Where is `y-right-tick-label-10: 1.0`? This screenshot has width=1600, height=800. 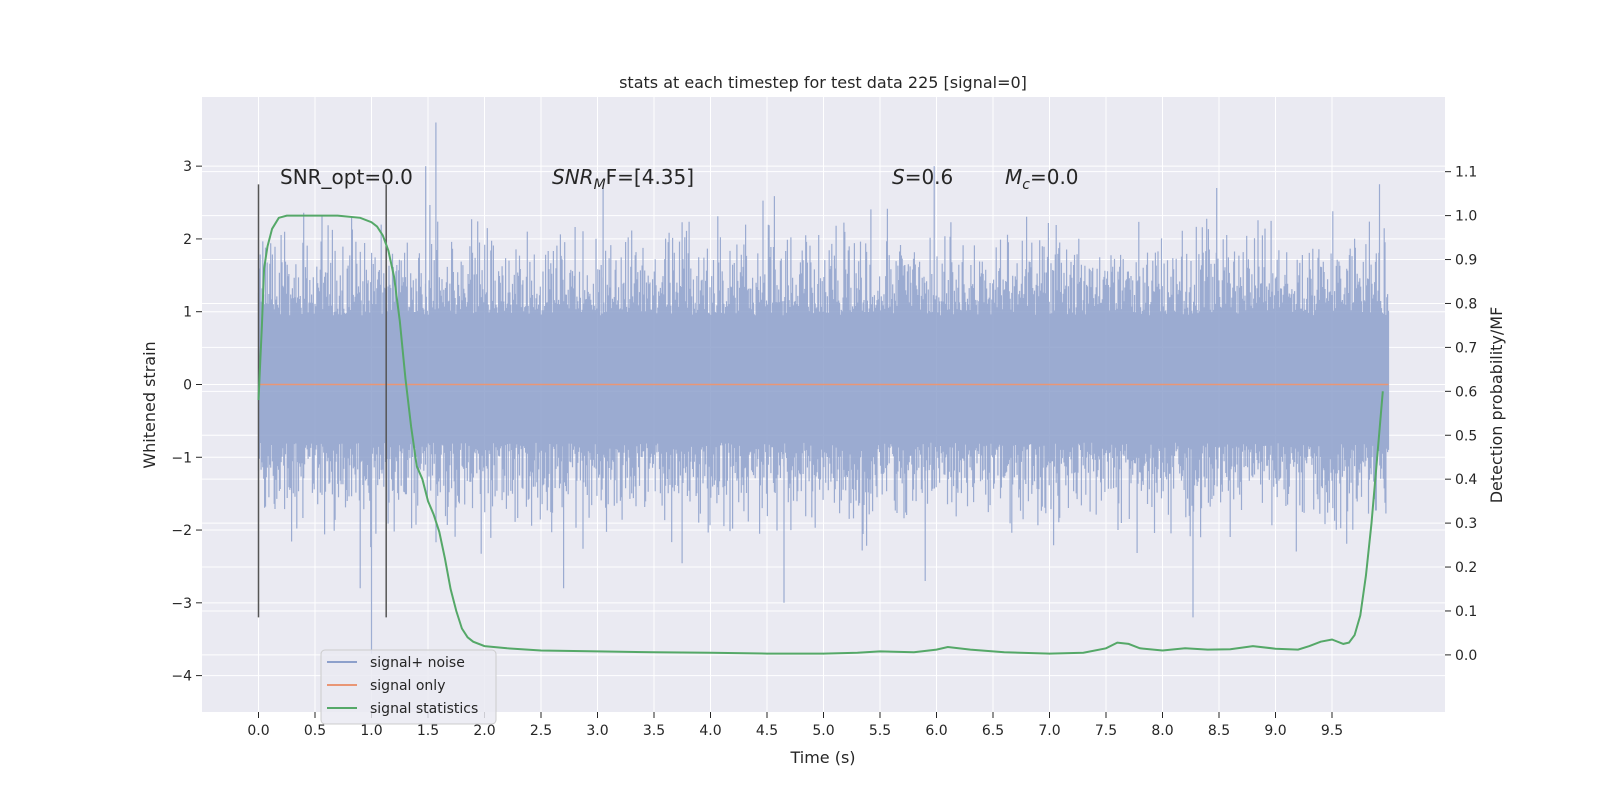
y-right-tick-label-10: 1.0 is located at coordinates (1466, 217).